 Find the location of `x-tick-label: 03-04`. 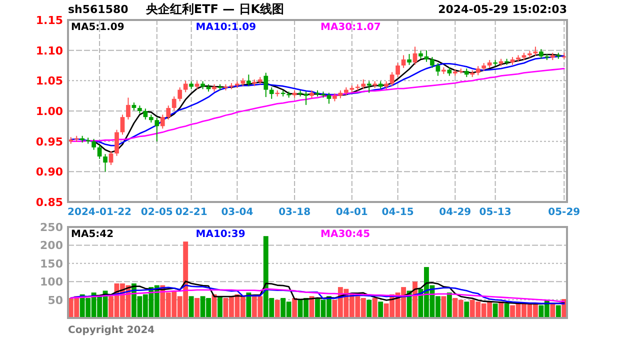

x-tick-label: 03-04 is located at coordinates (237, 212).